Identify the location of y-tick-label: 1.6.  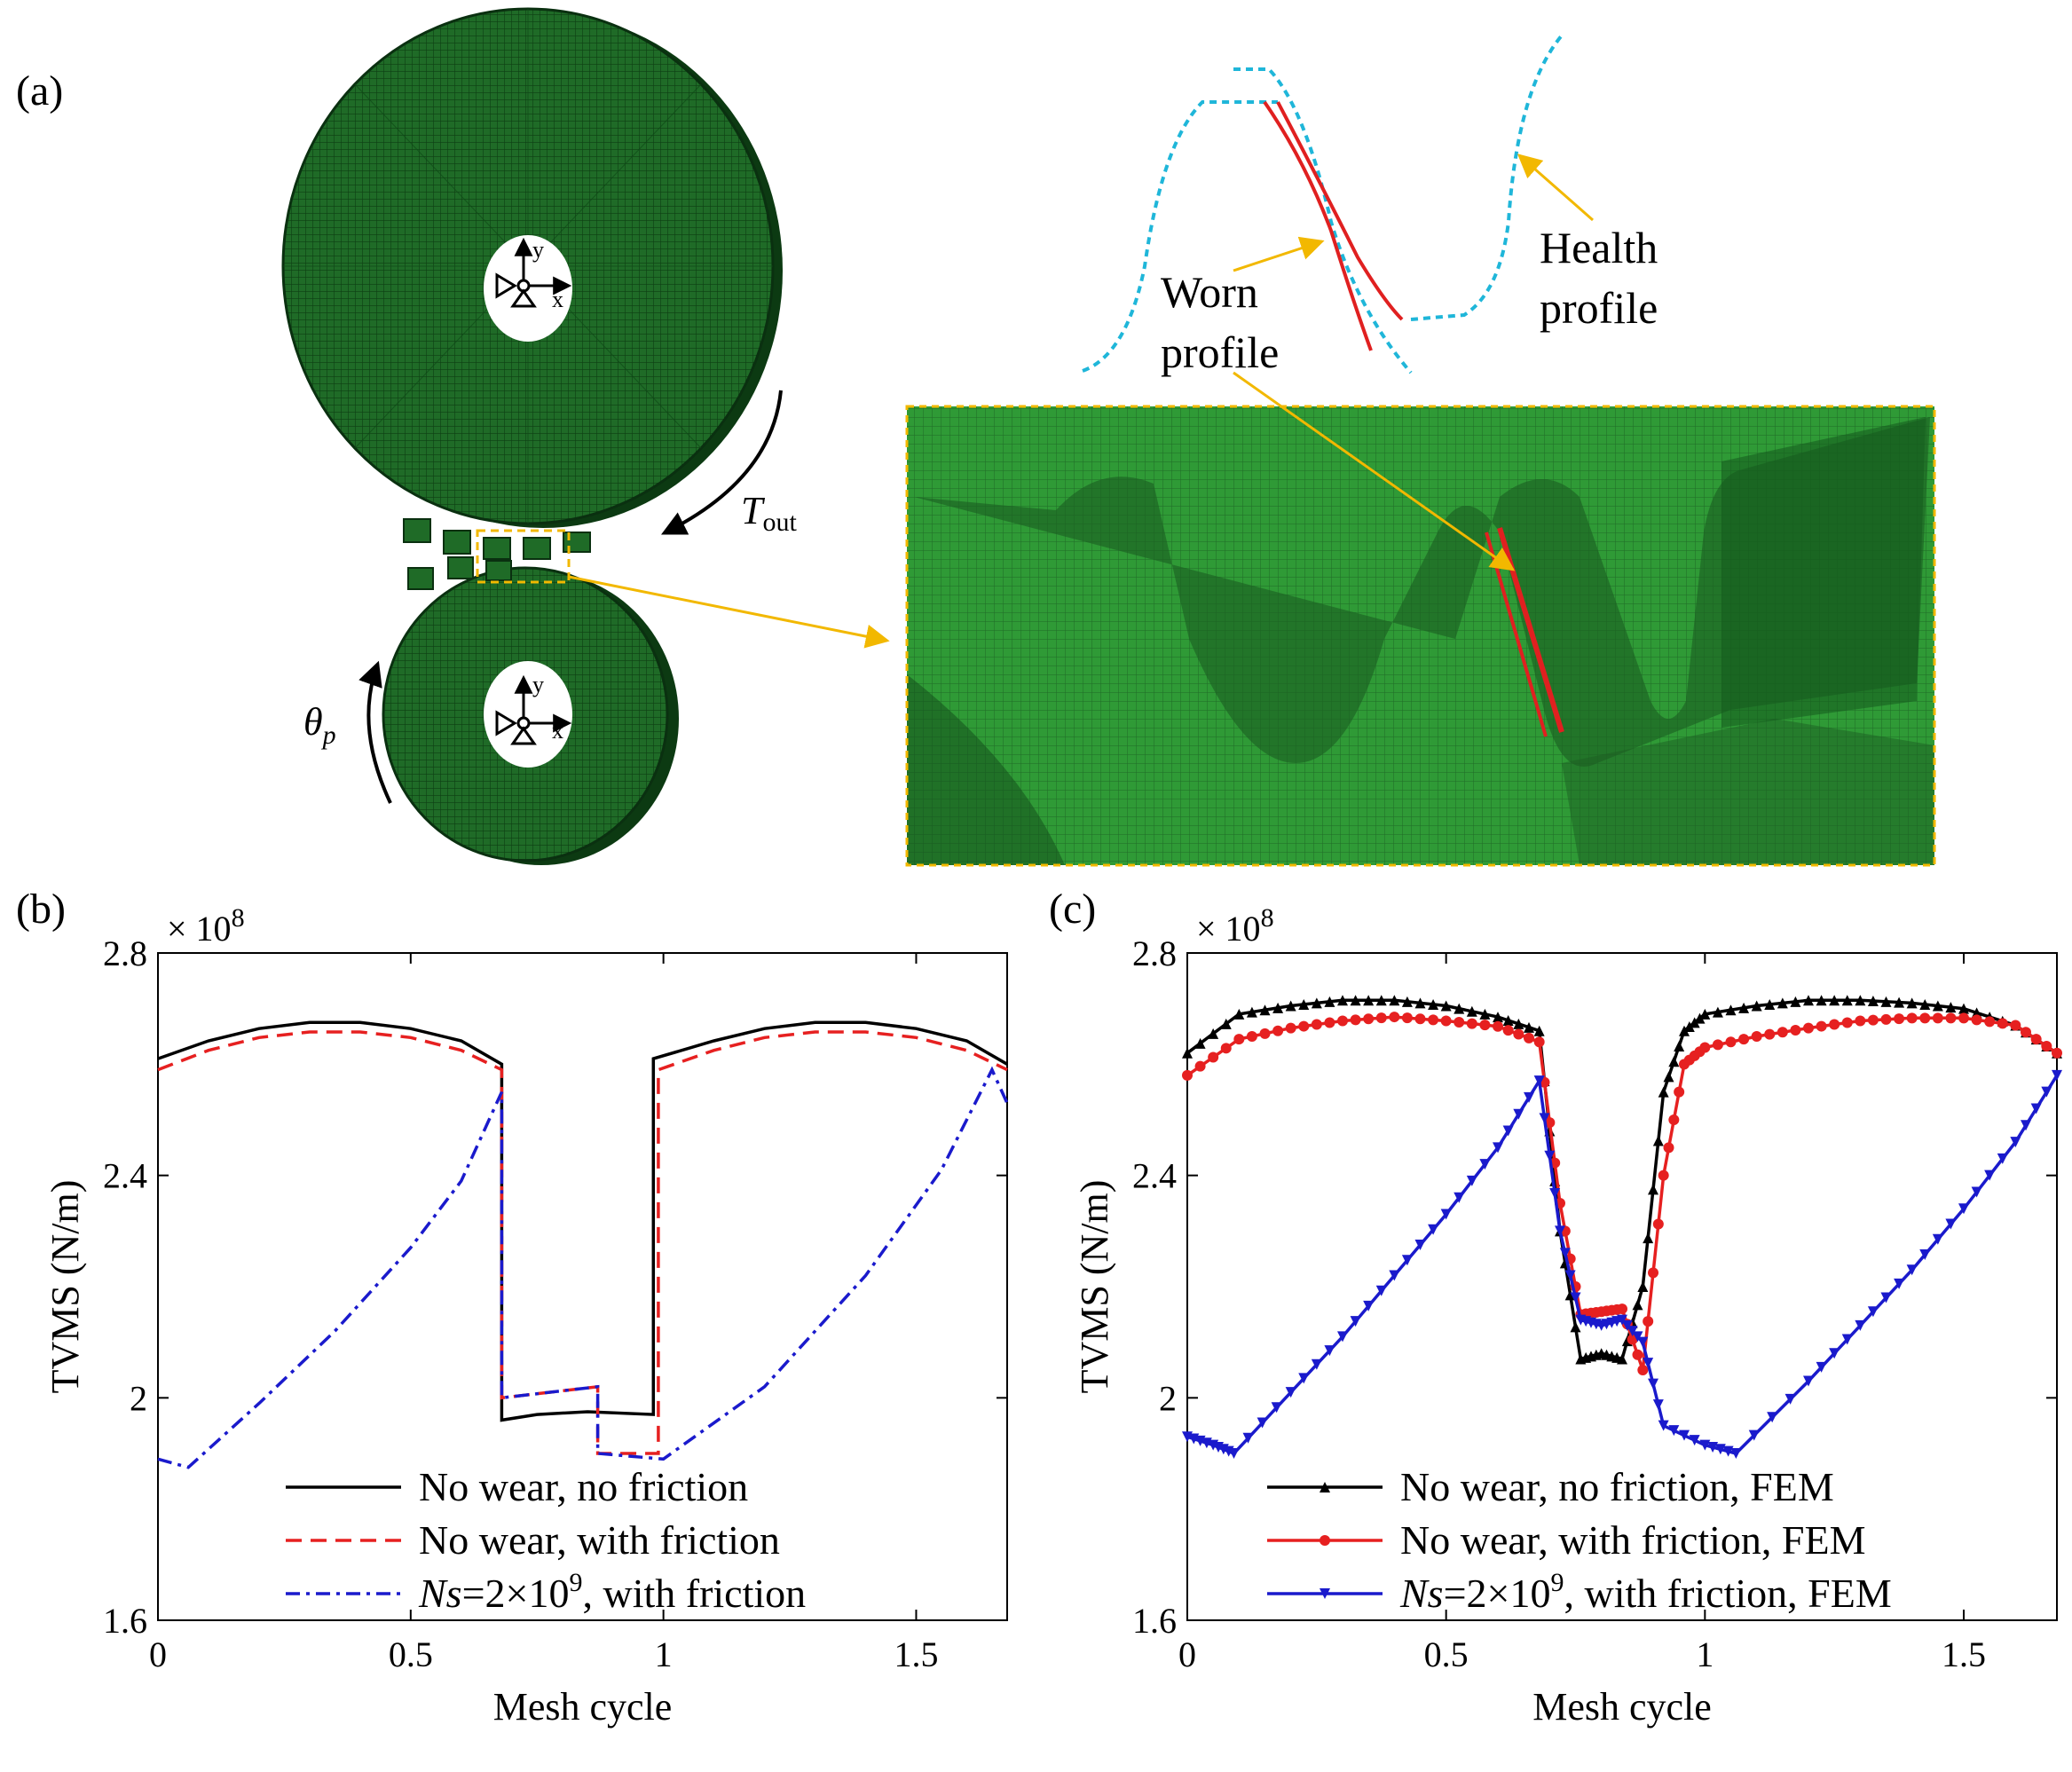
(125, 1621).